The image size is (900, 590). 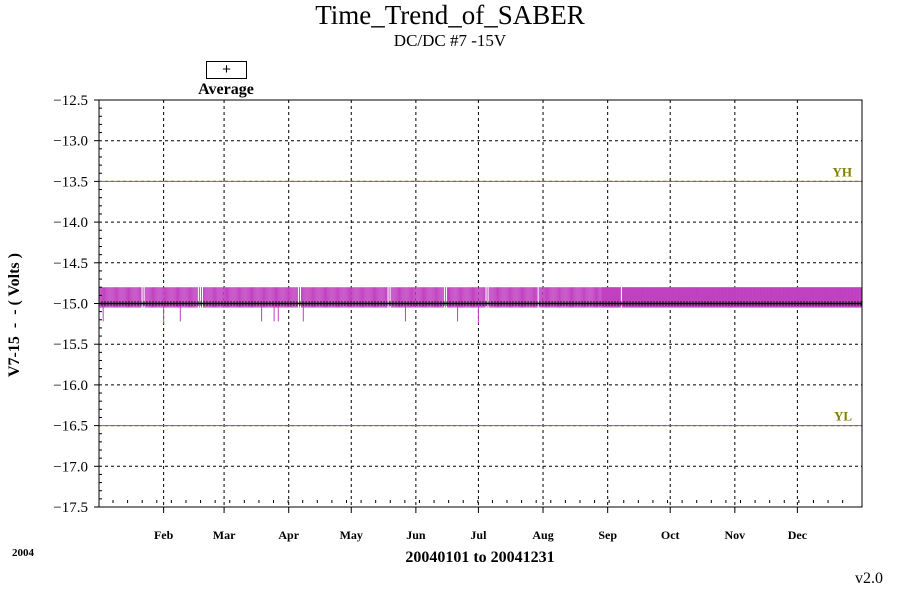 What do you see at coordinates (164, 535) in the screenshot?
I see `x-tick-label: Feb` at bounding box center [164, 535].